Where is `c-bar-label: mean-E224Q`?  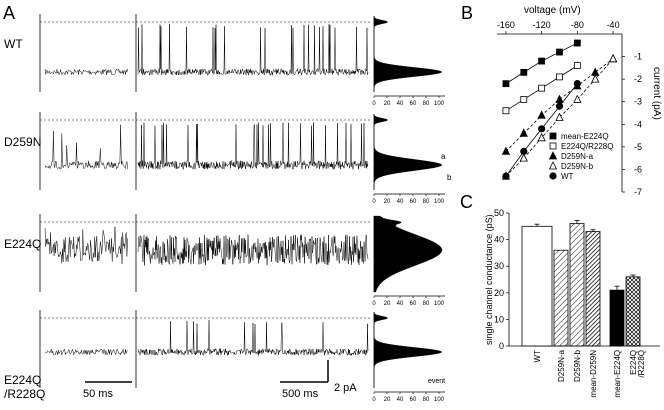
c-bar-label: mean-E224Q is located at coordinates (617, 374).